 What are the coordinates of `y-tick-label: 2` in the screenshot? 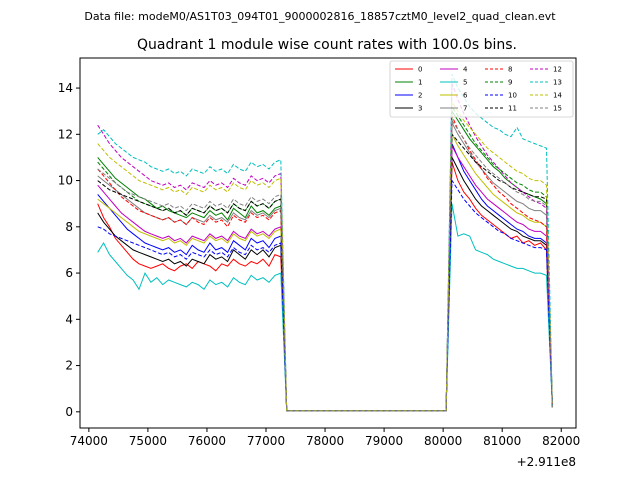 It's located at (69, 366).